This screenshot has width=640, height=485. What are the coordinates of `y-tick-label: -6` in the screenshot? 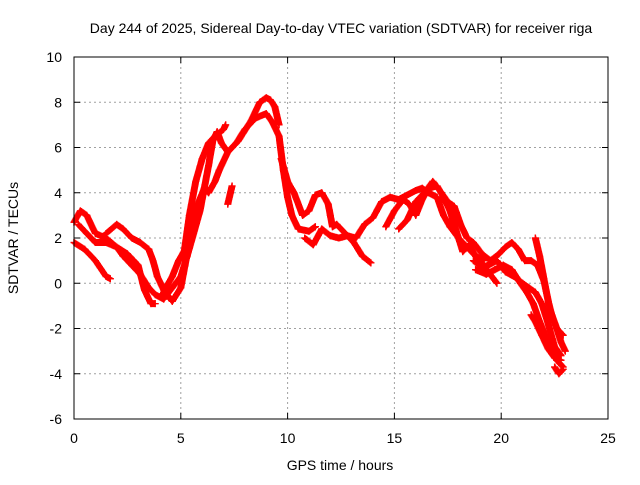 It's located at (56, 419).